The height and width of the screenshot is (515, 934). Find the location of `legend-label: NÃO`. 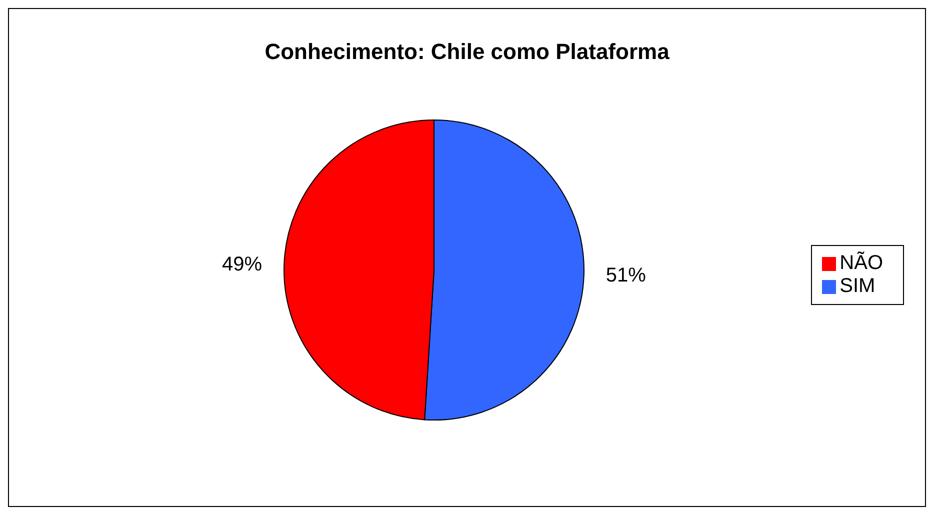

legend-label: NÃO is located at coordinates (861, 263).